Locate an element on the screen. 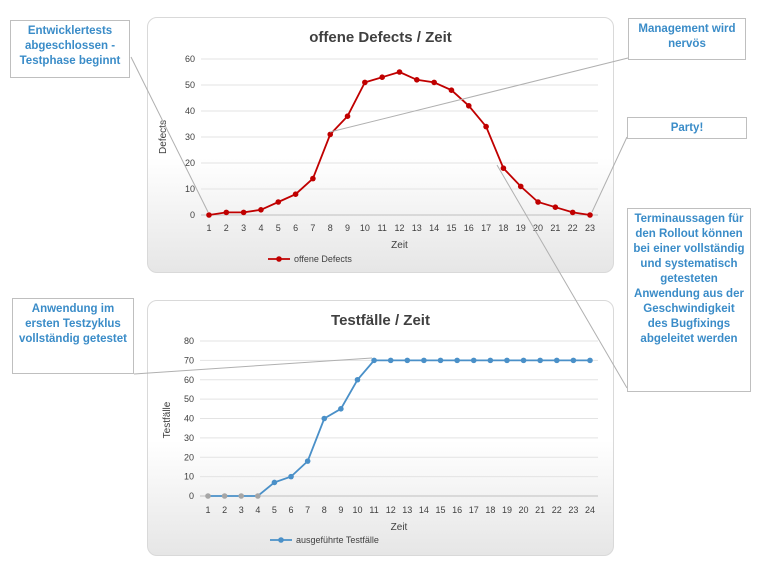  defects-x-tick-label: 21 is located at coordinates (555, 228).